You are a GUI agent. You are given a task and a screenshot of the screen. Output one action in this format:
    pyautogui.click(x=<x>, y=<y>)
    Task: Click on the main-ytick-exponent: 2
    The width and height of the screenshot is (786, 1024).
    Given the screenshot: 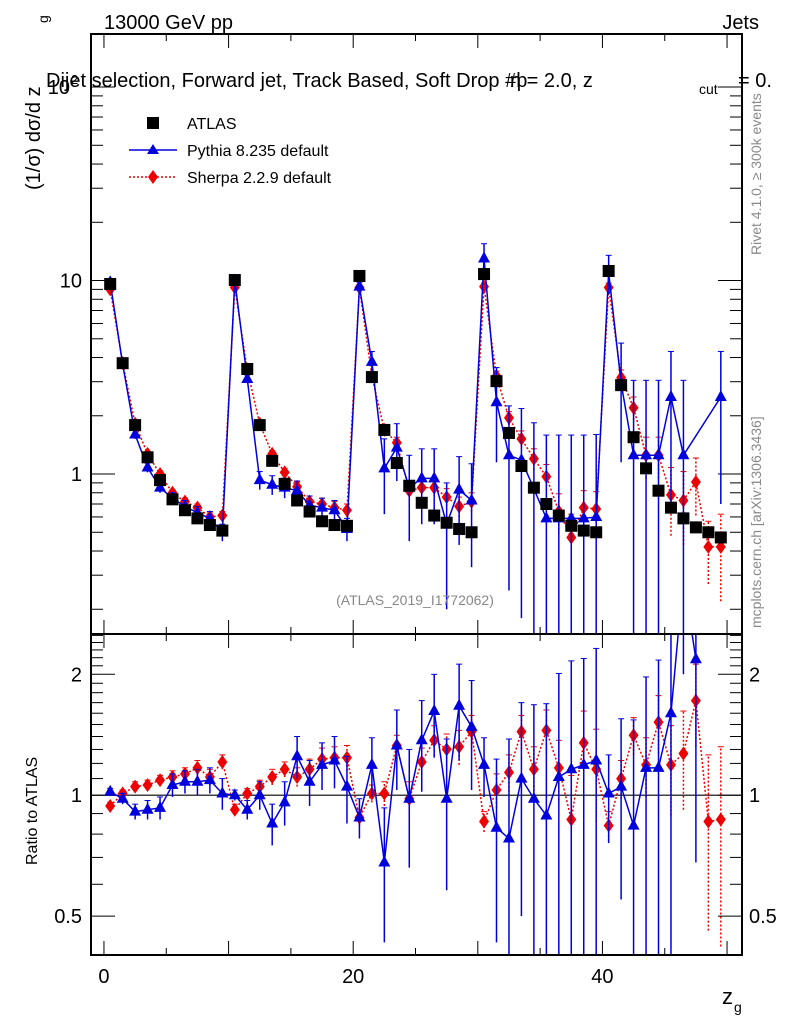 What is the action you would take?
    pyautogui.click(x=74, y=79)
    